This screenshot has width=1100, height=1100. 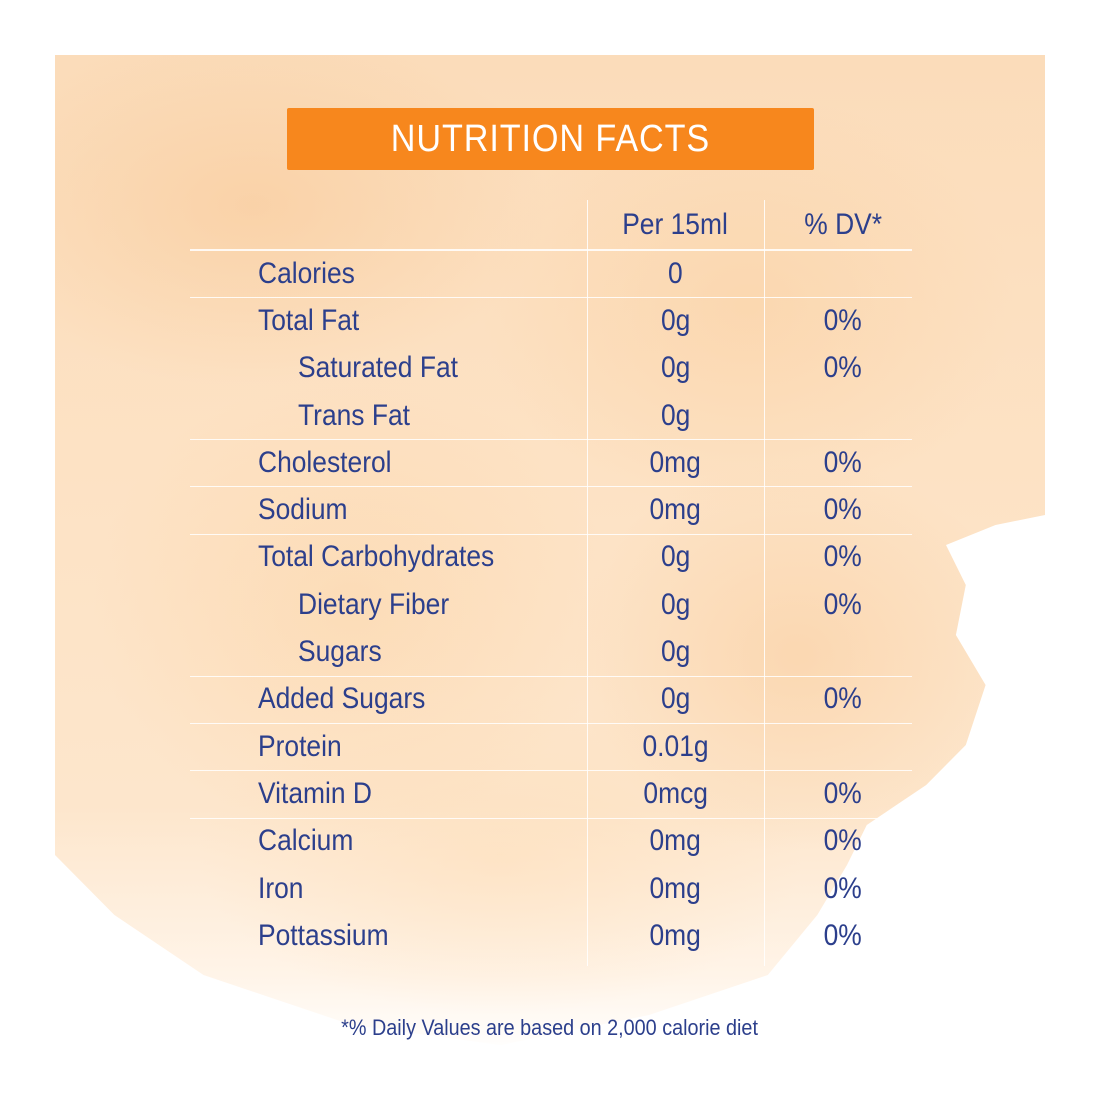 What do you see at coordinates (315, 793) in the screenshot?
I see `nutrient-name: Vitamin D` at bounding box center [315, 793].